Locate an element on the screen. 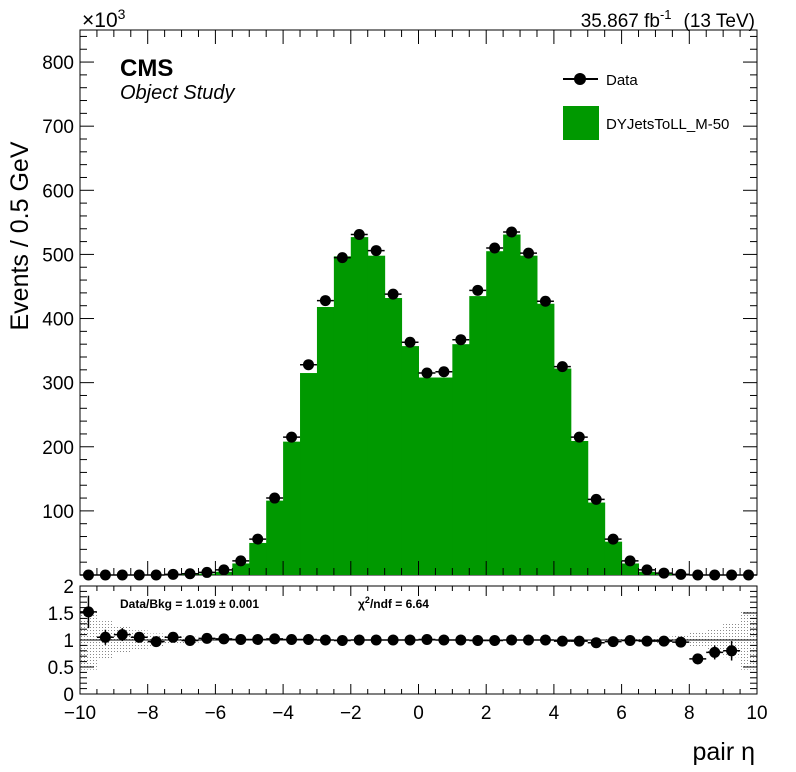 The image size is (796, 772). legend: Data DYJetsToLL_M-50 is located at coordinates (646, 106).